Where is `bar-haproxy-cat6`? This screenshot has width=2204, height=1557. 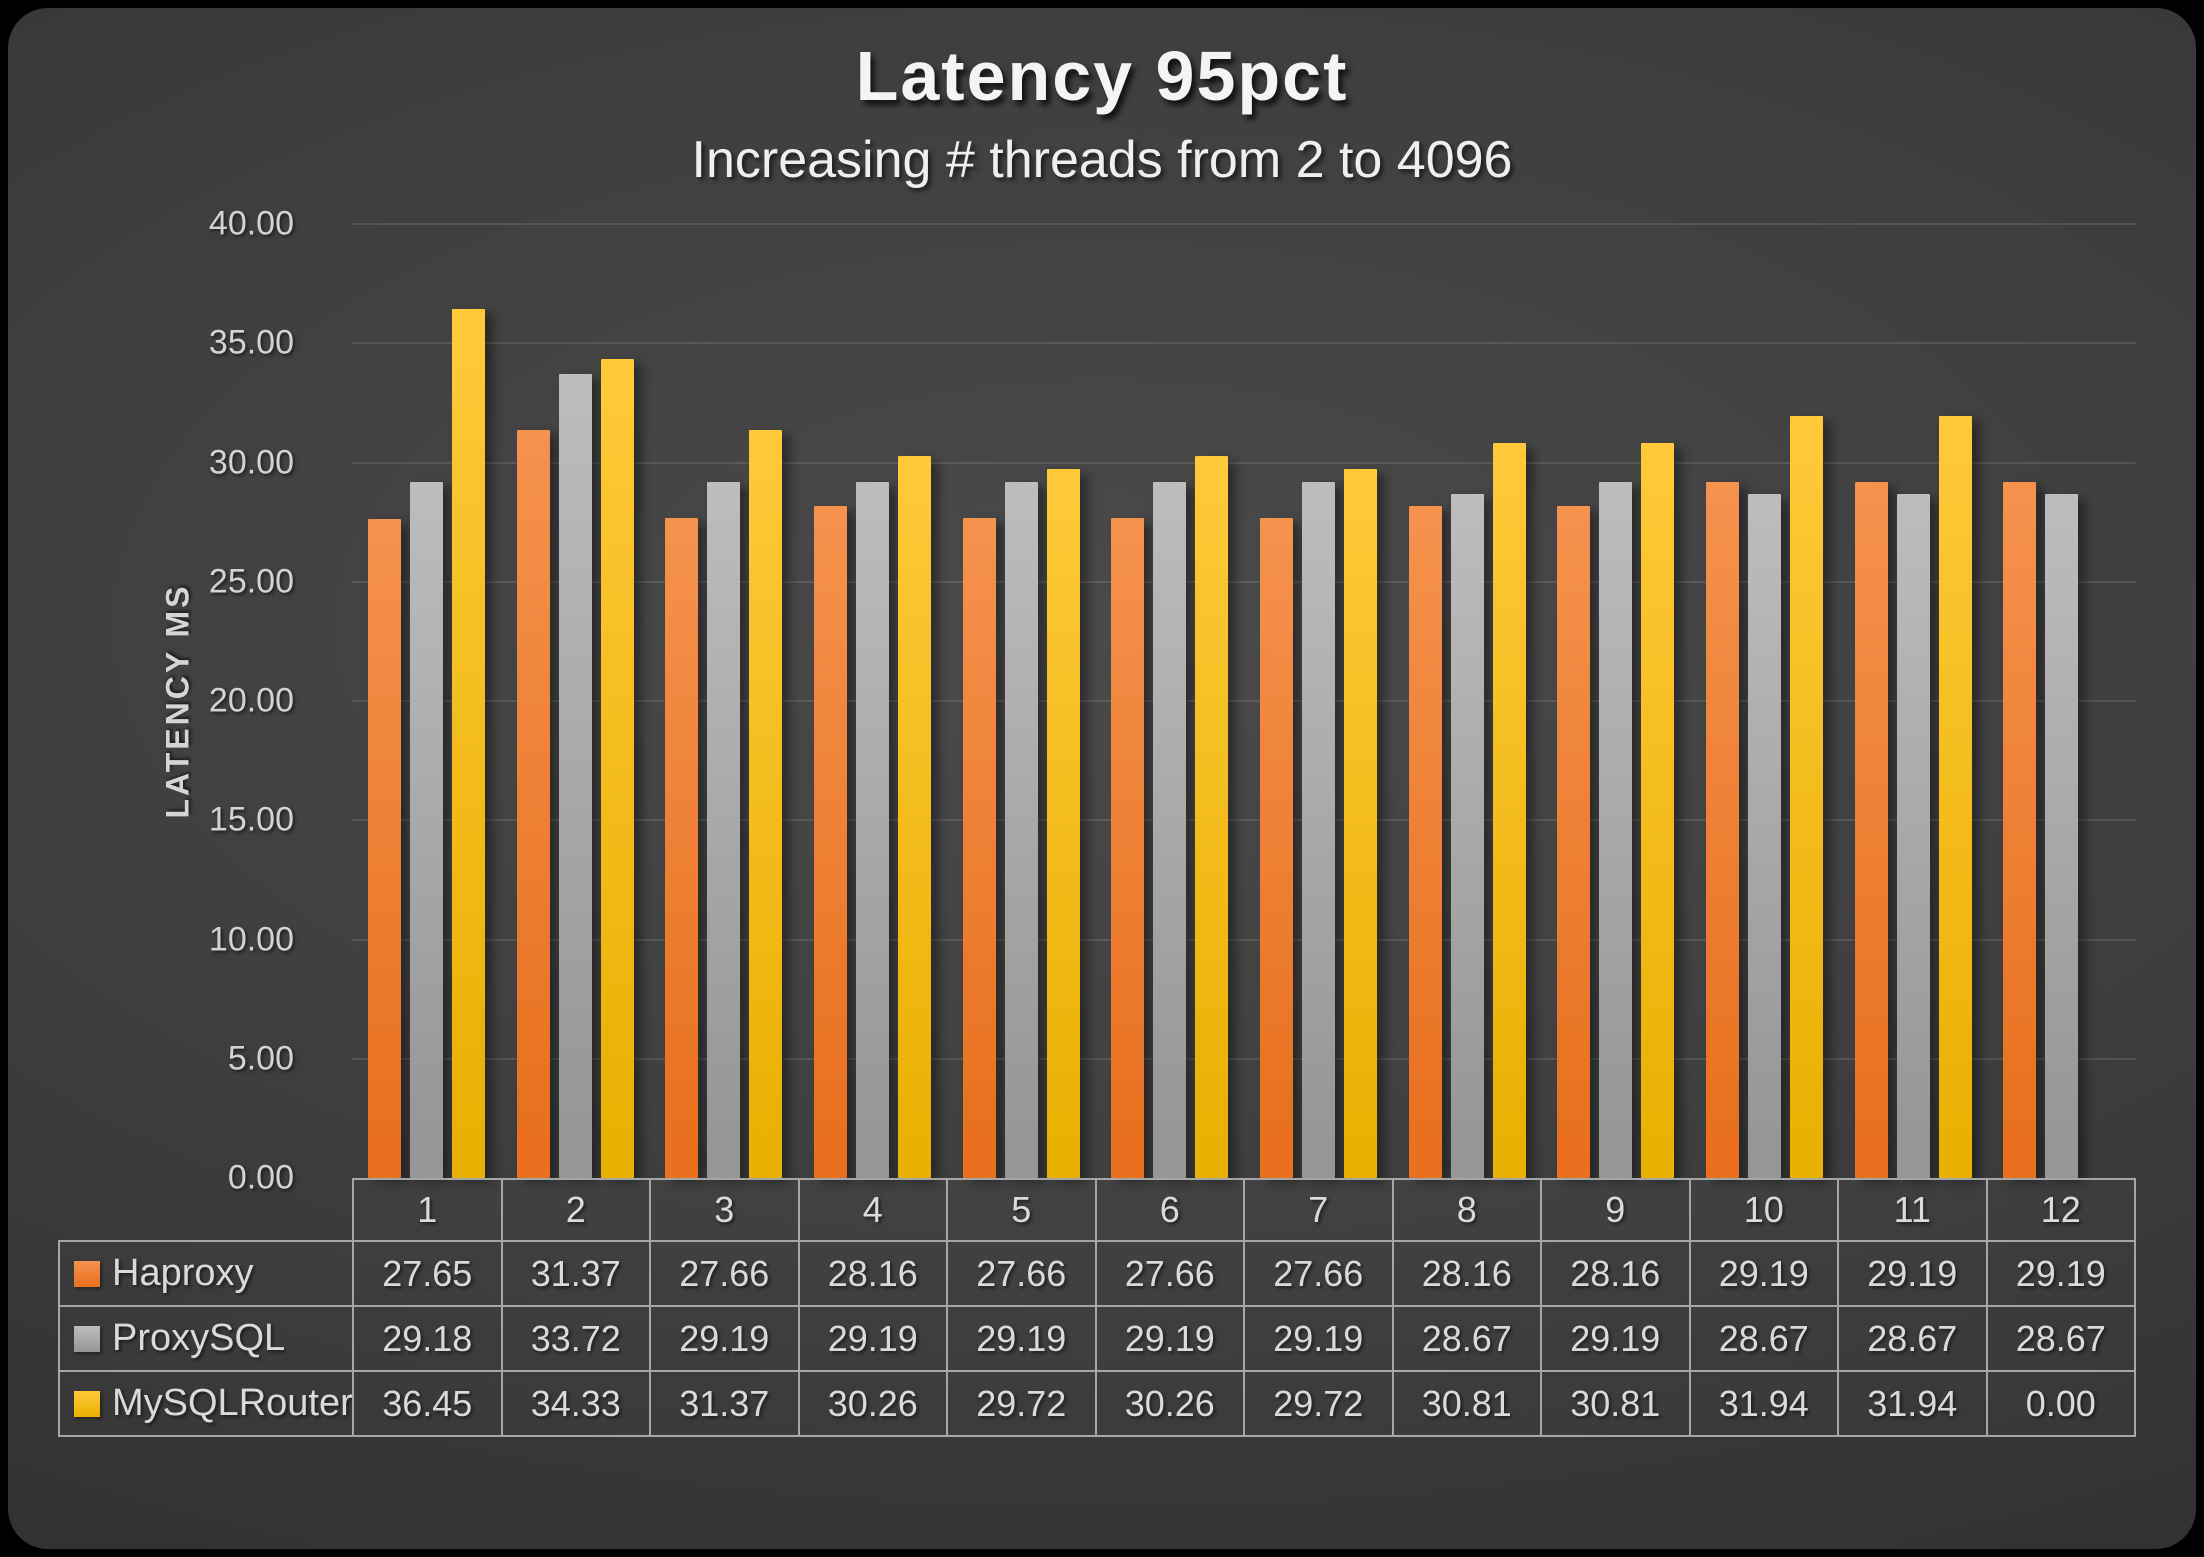
bar-haproxy-cat6 is located at coordinates (1128, 848).